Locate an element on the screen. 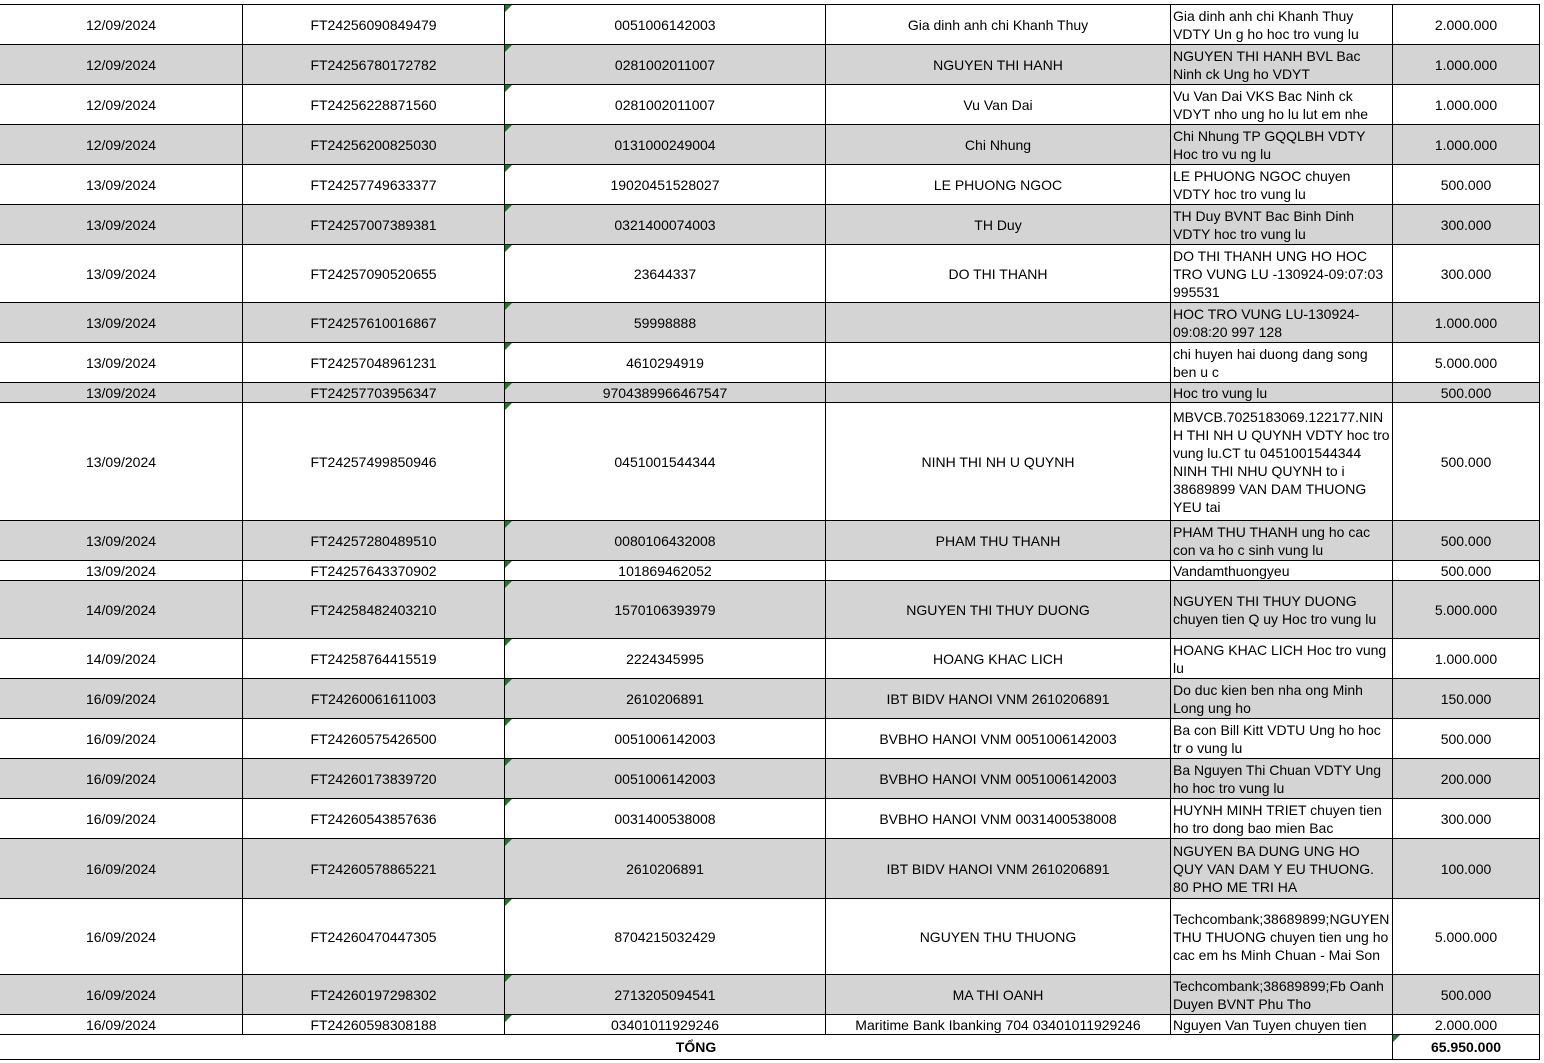  reference-cell: FT24260598308188 is located at coordinates (374, 1025).